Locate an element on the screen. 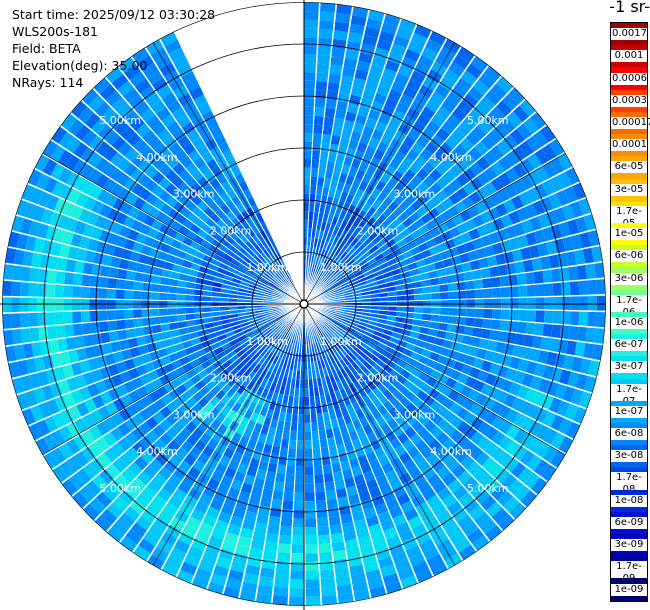 This screenshot has width=650, height=610. colorbar-segment: 1.7e-05 is located at coordinates (629, 215).